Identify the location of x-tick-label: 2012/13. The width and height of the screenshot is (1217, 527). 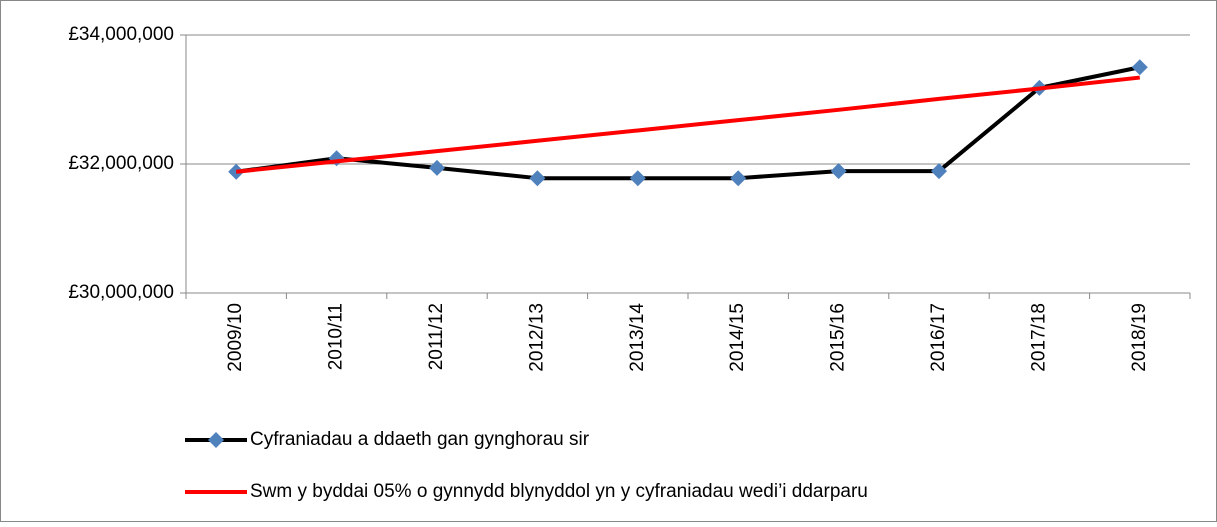
(536, 337).